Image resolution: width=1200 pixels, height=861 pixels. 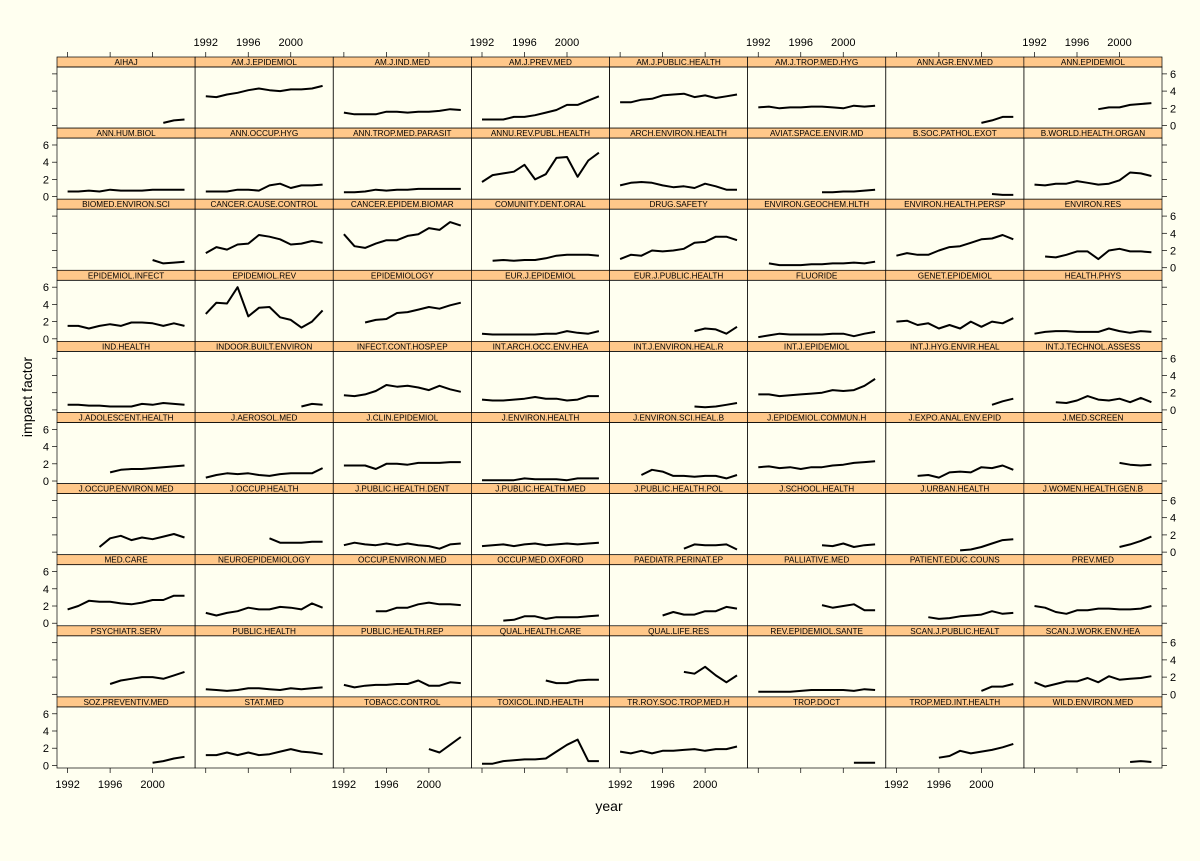 I want to click on panel-title: J.PUBLIC.HEALTH.MED, so click(x=540, y=489).